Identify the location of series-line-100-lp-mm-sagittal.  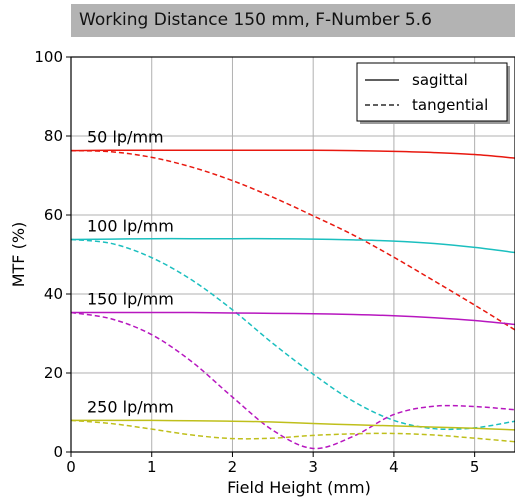
(292, 245).